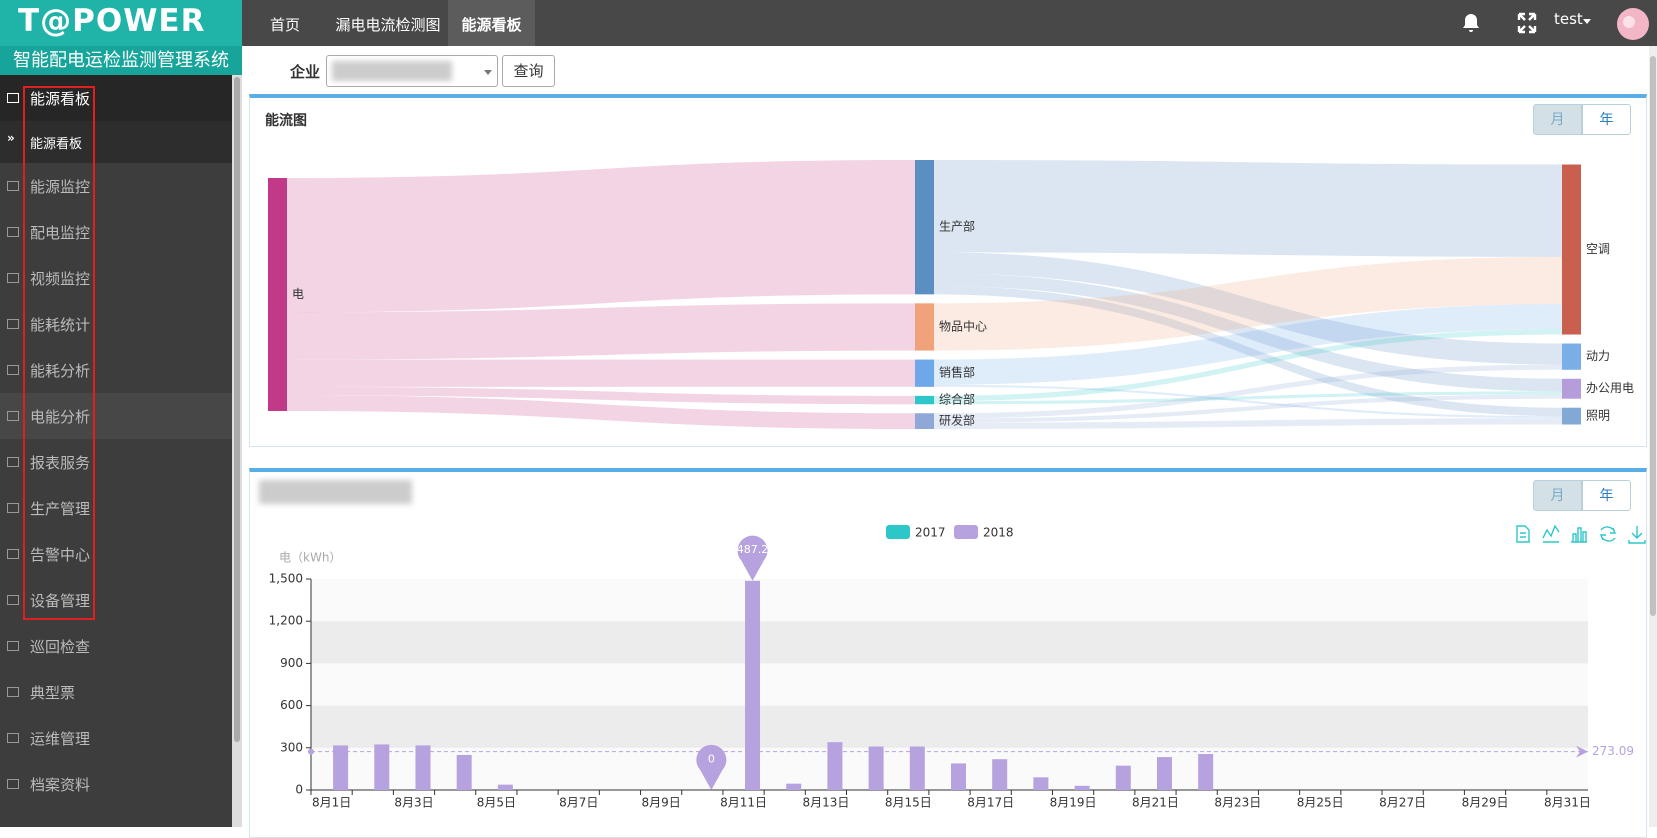 The height and width of the screenshot is (838, 1657). I want to click on tool-restore, so click(1608, 534).